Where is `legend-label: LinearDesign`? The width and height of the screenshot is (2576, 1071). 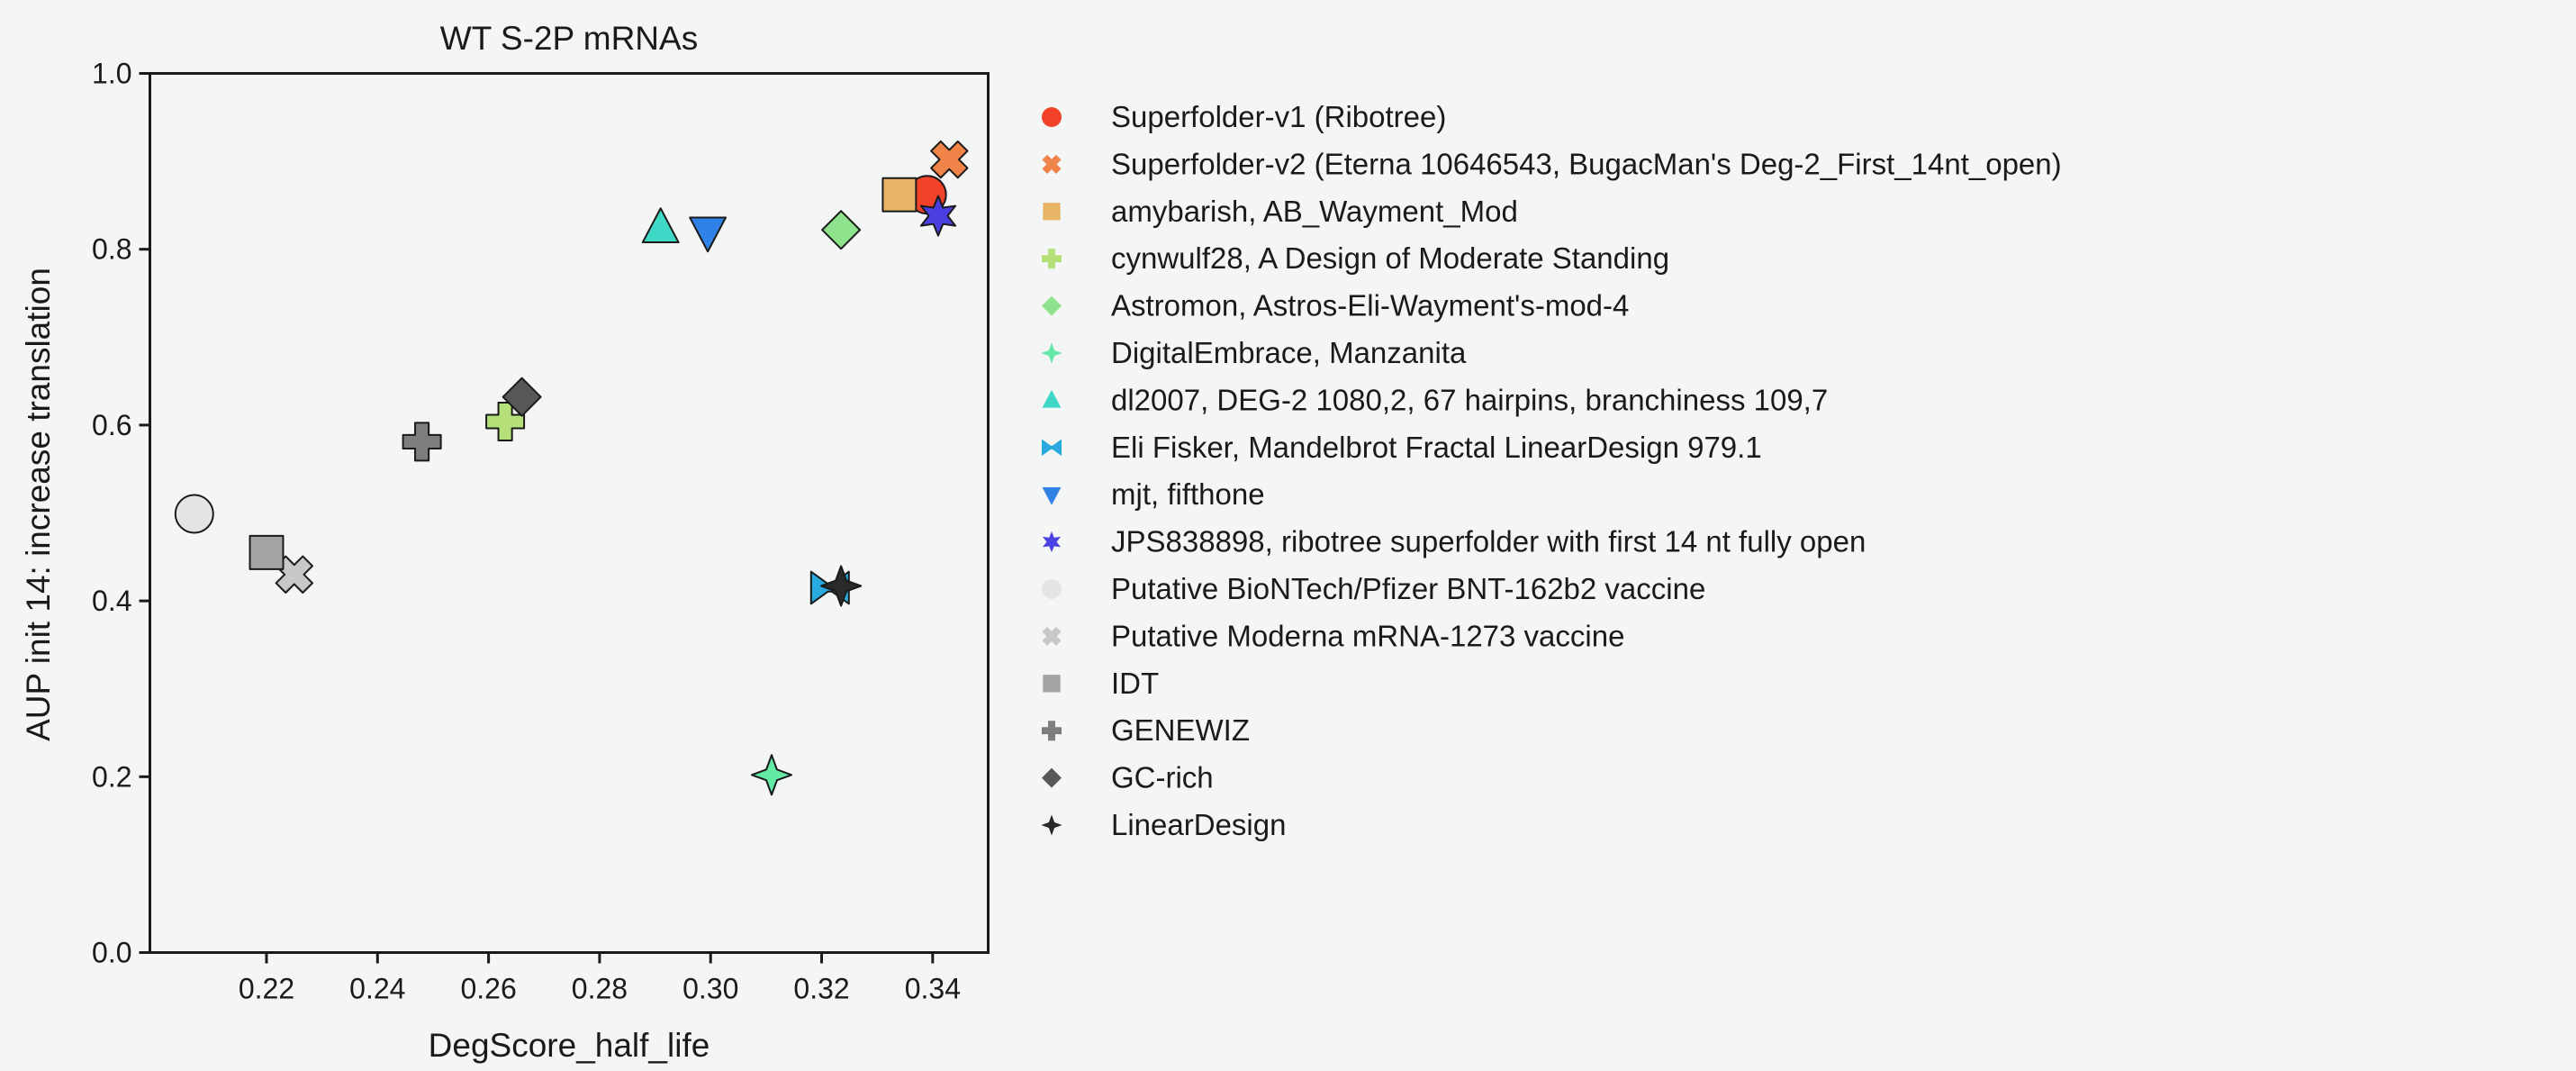 legend-label: LinearDesign is located at coordinates (1198, 825).